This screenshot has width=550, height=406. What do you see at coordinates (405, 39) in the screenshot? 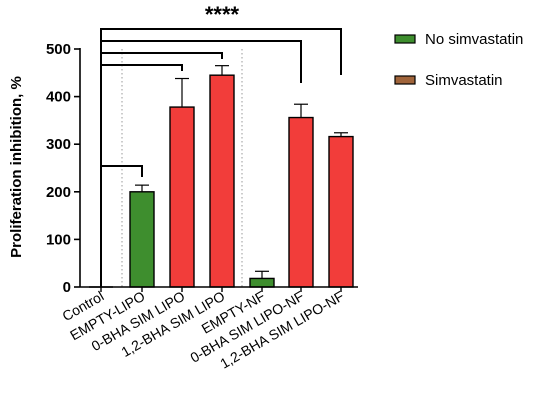
I see `legend-swatch-no-simvastatin` at bounding box center [405, 39].